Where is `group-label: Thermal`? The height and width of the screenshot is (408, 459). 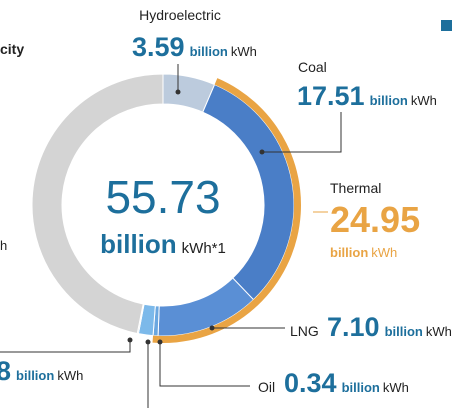 group-label: Thermal is located at coordinates (355, 188).